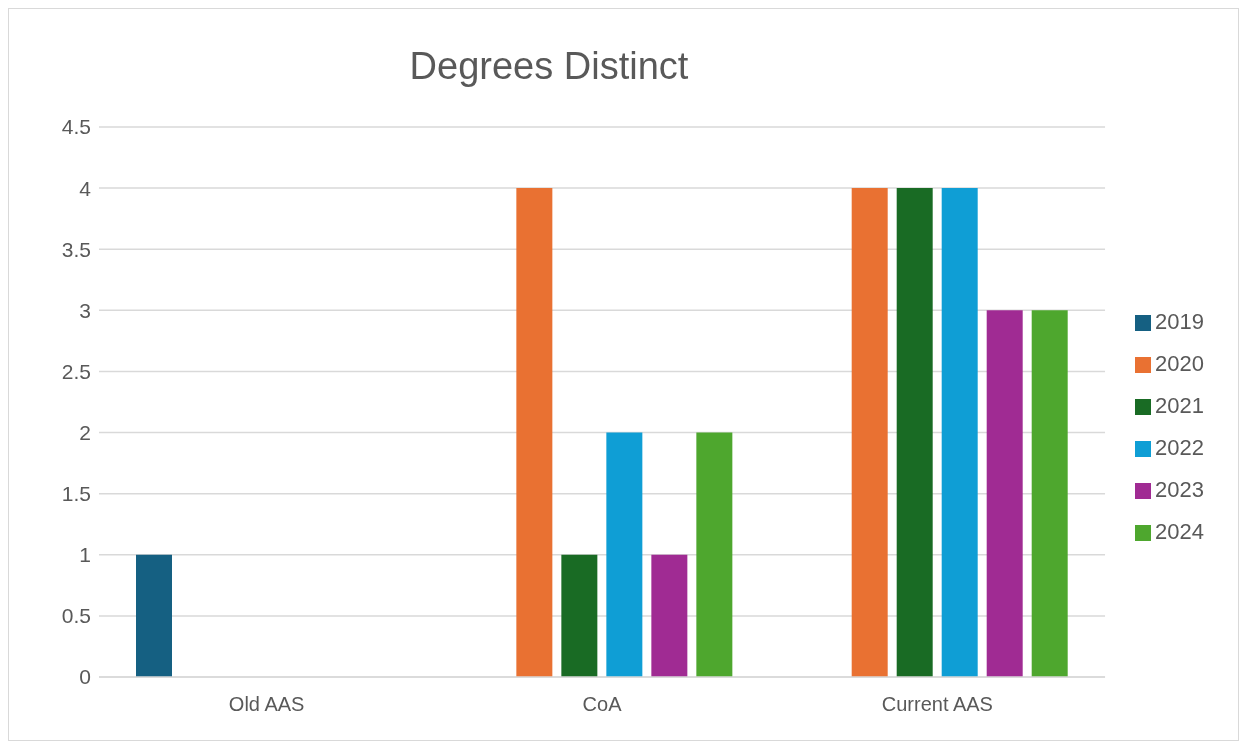 Image resolution: width=1247 pixels, height=749 pixels. Describe the element at coordinates (1179, 321) in the screenshot. I see `legend-label: 2019` at that location.